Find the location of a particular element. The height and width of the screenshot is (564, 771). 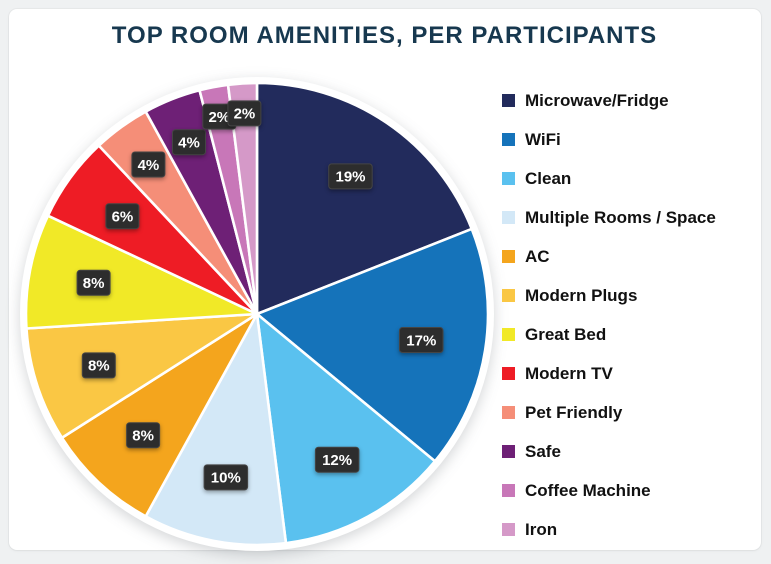

value-label-text: 6% is located at coordinates (123, 217).